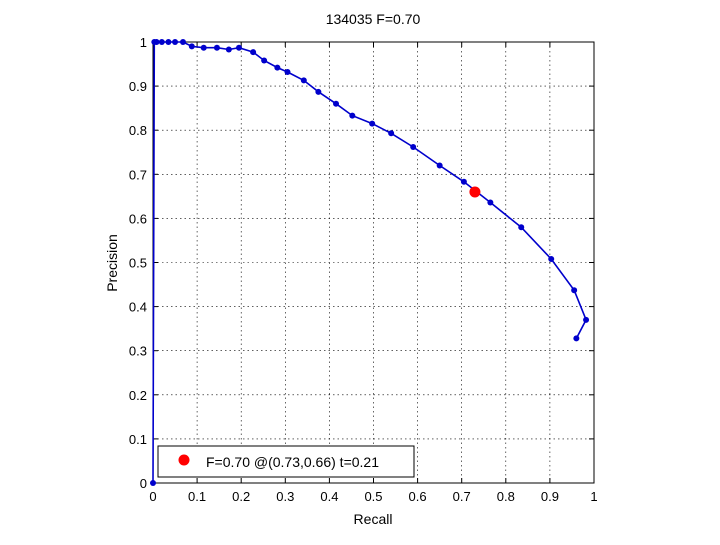 This screenshot has height=545, width=720. What do you see at coordinates (138, 263) in the screenshot?
I see `y-tick-label: 0.5` at bounding box center [138, 263].